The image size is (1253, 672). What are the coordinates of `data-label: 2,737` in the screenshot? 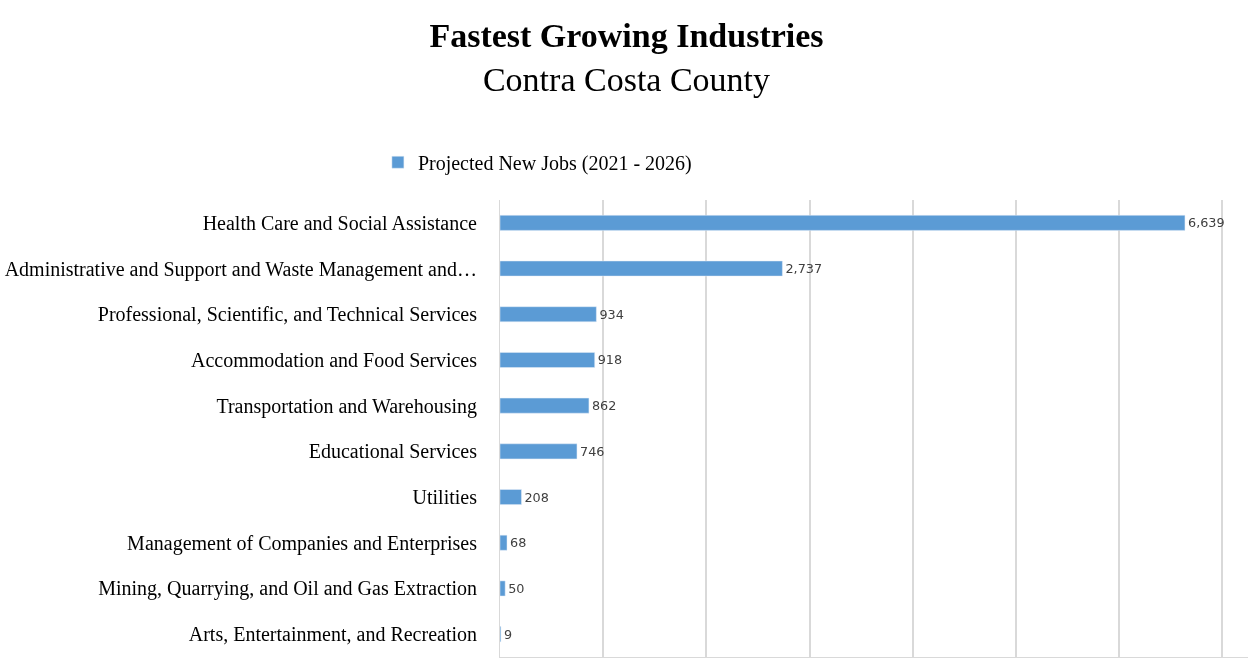 It's located at (804, 269).